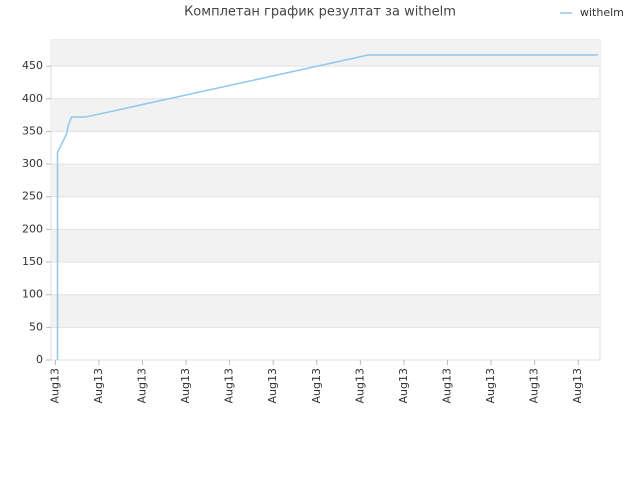 The height and width of the screenshot is (480, 640). I want to click on y-tick-label: 350, so click(32, 130).